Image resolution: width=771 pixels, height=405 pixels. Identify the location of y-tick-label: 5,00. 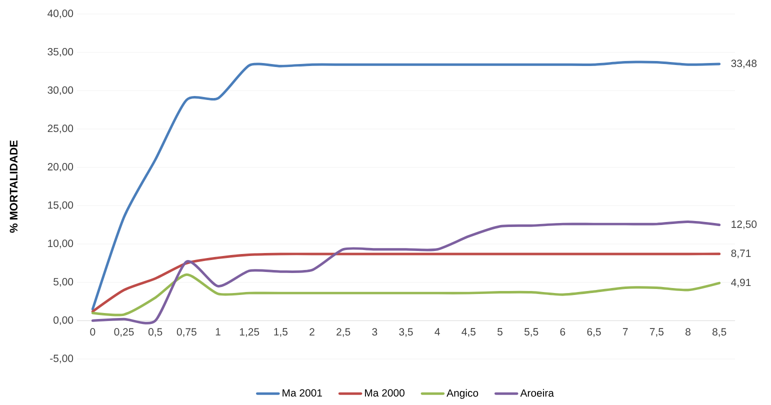
(64, 282).